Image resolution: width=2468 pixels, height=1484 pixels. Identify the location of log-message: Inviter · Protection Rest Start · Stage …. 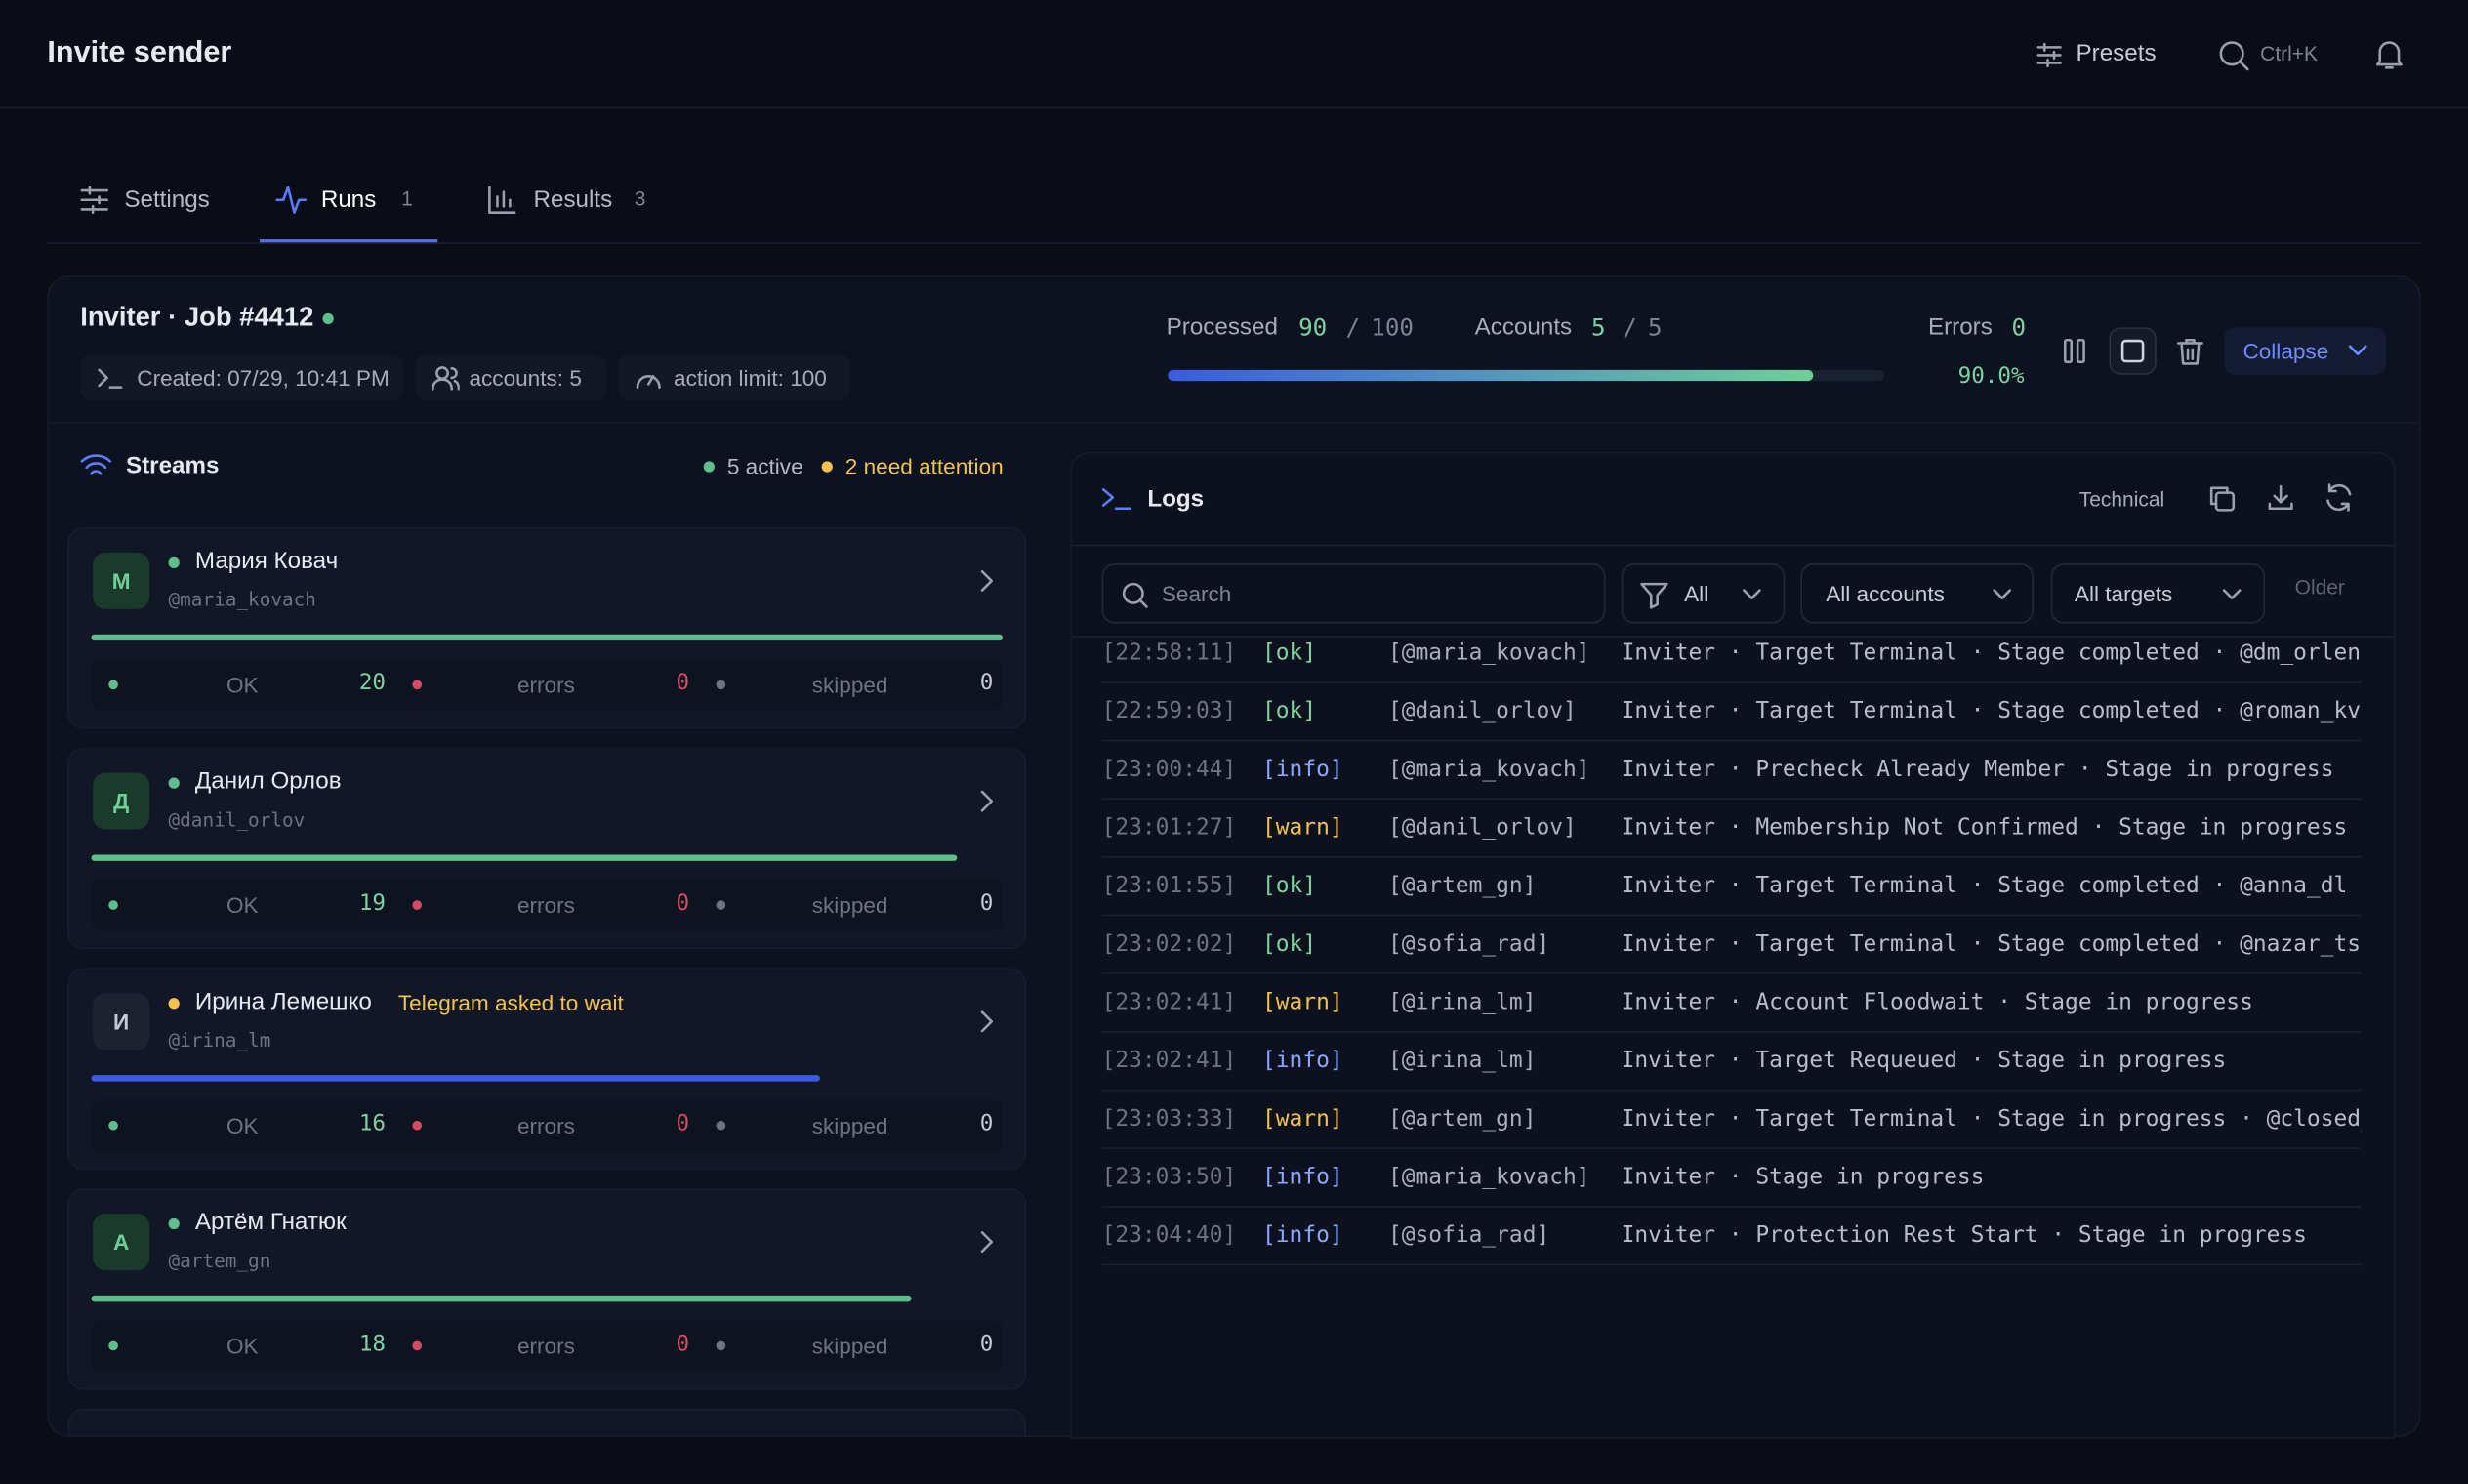
(1964, 1235).